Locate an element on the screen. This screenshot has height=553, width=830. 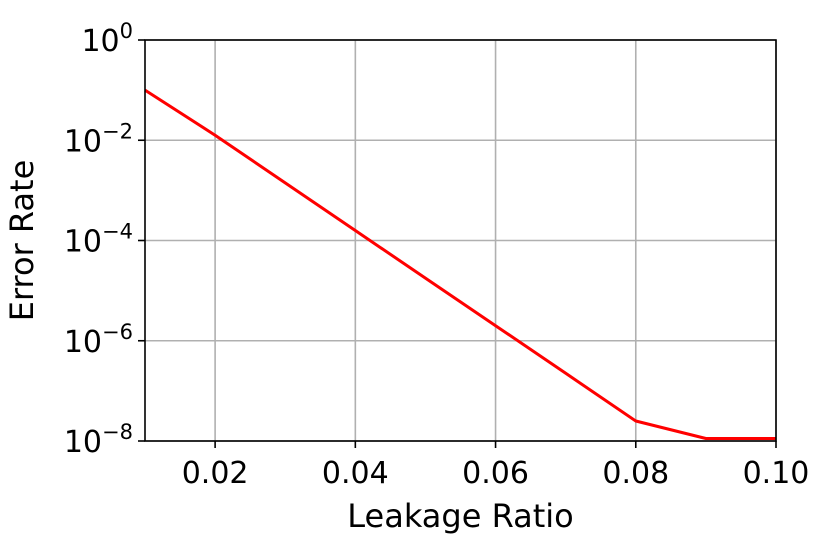
x-tick-label: 0.04 is located at coordinates (355, 473).